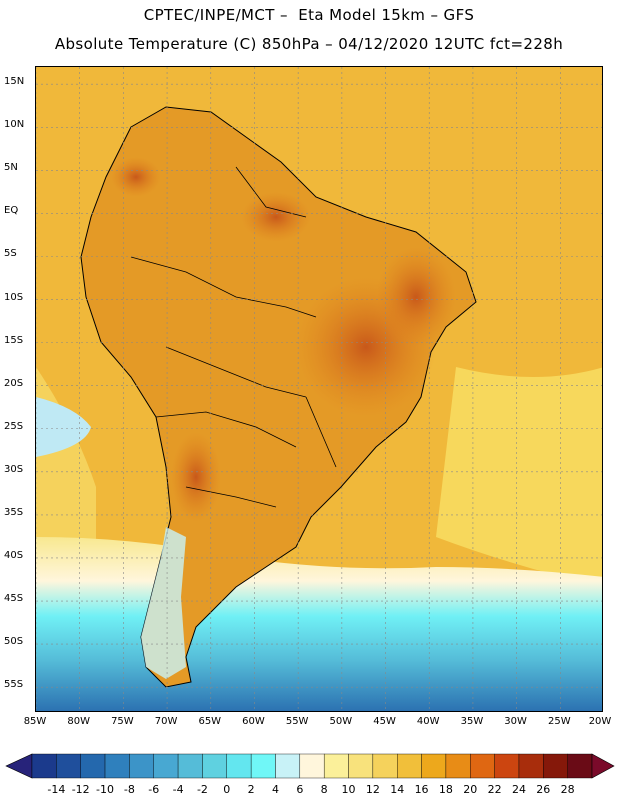 The image size is (618, 800). What do you see at coordinates (519, 477) in the screenshot?
I see `atlantic-cool-area` at bounding box center [519, 477].